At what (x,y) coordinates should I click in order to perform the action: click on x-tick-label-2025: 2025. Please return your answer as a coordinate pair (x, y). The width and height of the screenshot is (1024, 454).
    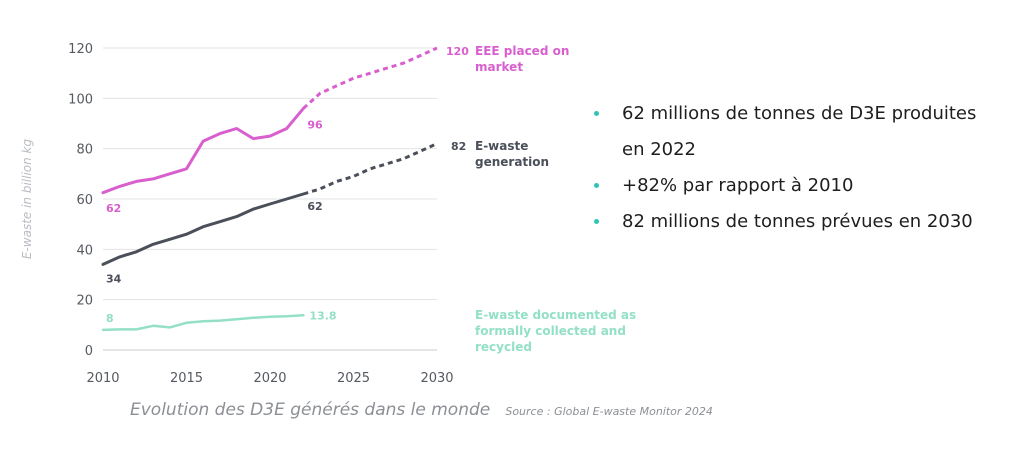
    Looking at the image, I should click on (353, 378).